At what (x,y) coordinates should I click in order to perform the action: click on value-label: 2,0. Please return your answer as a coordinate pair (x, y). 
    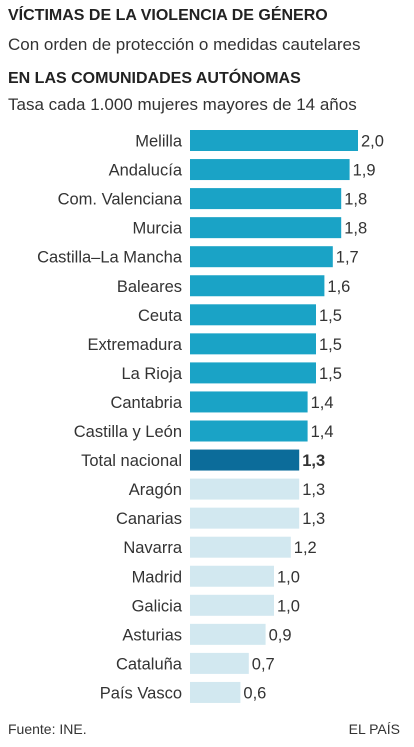
    Looking at the image, I should click on (372, 142).